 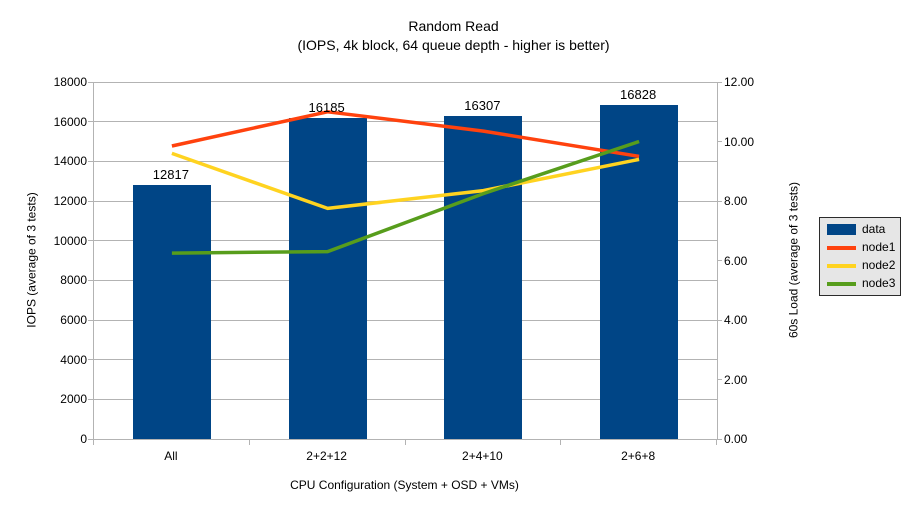 What do you see at coordinates (879, 247) in the screenshot?
I see `legend-label: node1` at bounding box center [879, 247].